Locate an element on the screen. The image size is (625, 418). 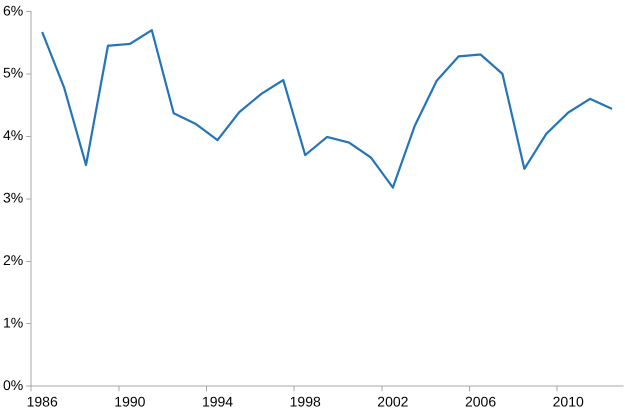
y-tick-label: 4% is located at coordinates (13, 135).